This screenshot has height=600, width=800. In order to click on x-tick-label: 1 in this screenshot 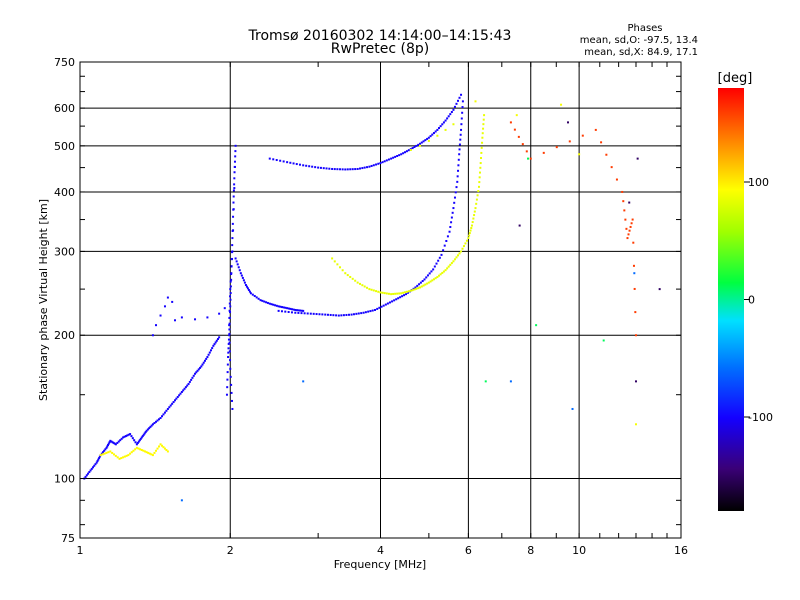, I will do `click(80, 550)`.